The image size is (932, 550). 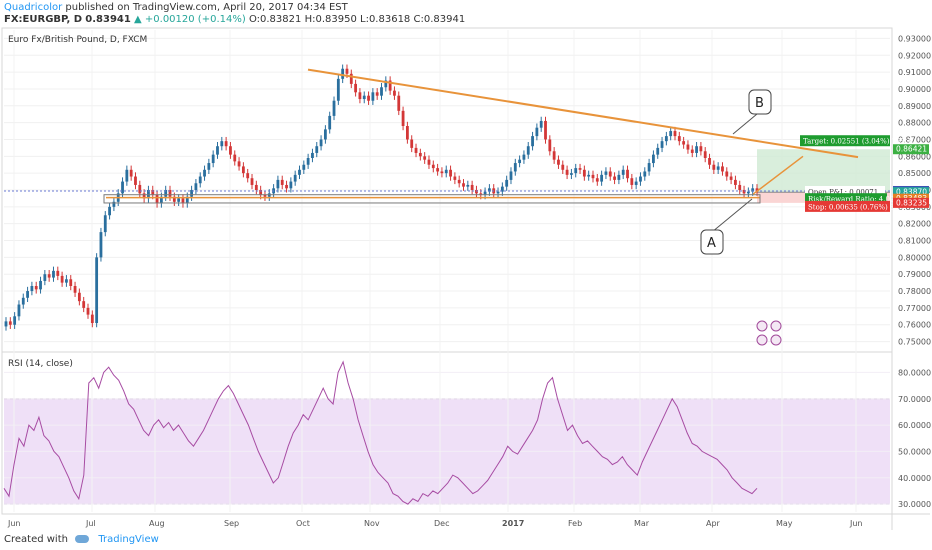 I want to click on time-axis: Jun Jul Aug Sep Oct Nov Dec 2017 Feb Mar Apr May Jun, so click(x=435, y=523).